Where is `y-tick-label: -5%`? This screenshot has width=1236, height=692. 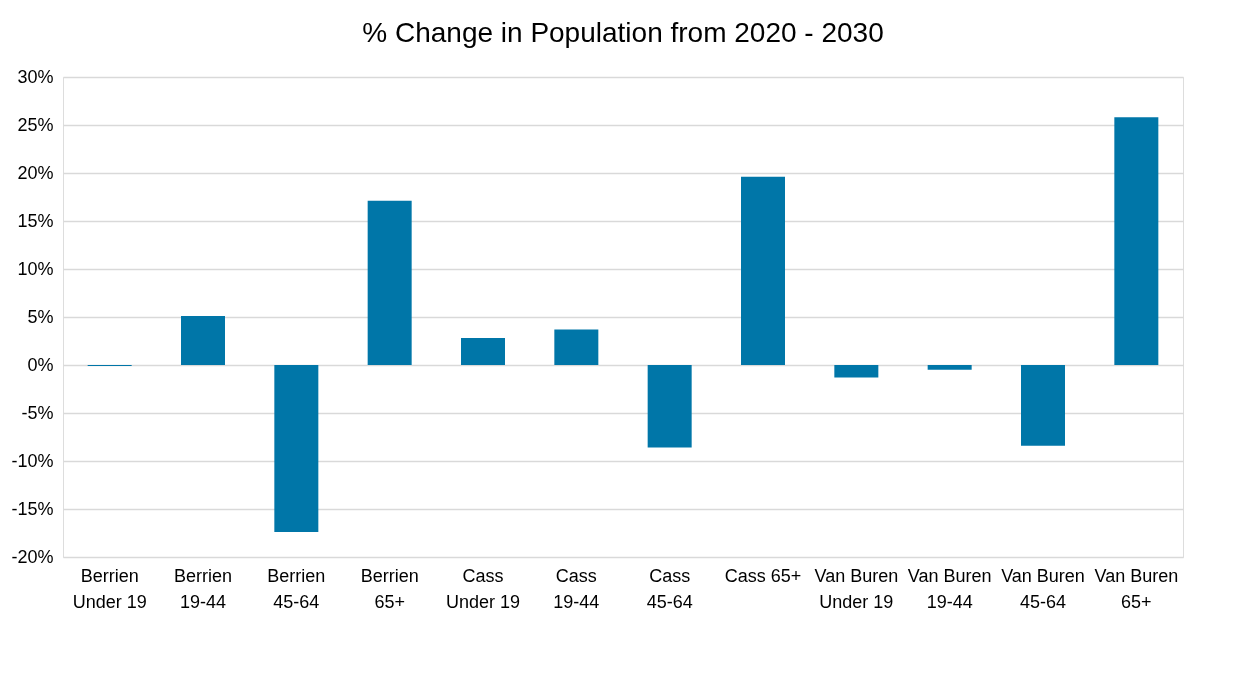 y-tick-label: -5% is located at coordinates (37, 412).